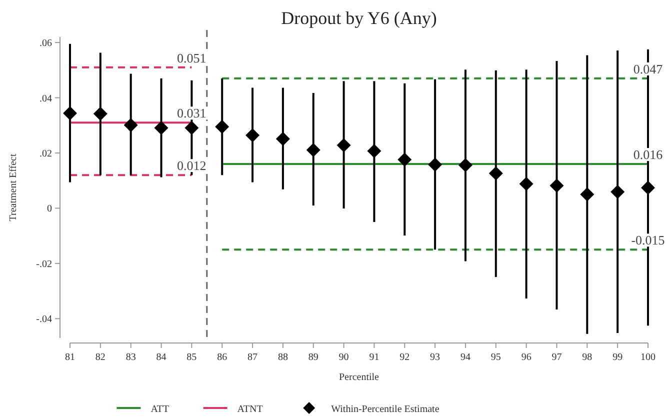 The image size is (666, 420). Describe the element at coordinates (44, 320) in the screenshot. I see `y-tick-label: -.04` at that location.